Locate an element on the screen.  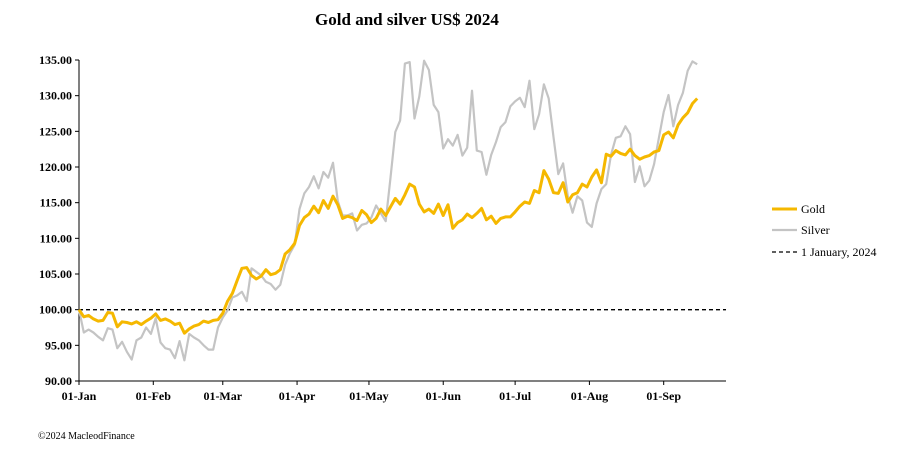
y-tick-label: 130.00 is located at coordinates (55, 96).